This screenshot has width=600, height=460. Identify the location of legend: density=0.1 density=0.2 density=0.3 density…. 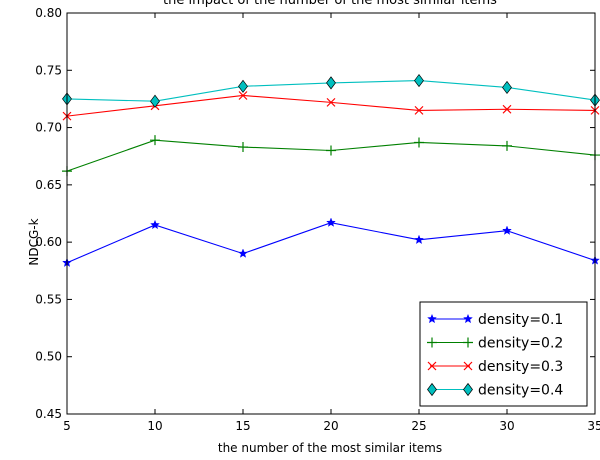
(503, 354).